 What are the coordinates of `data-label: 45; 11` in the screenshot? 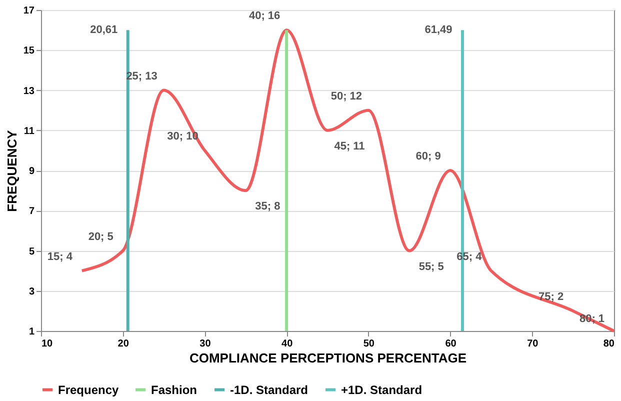 It's located at (349, 146).